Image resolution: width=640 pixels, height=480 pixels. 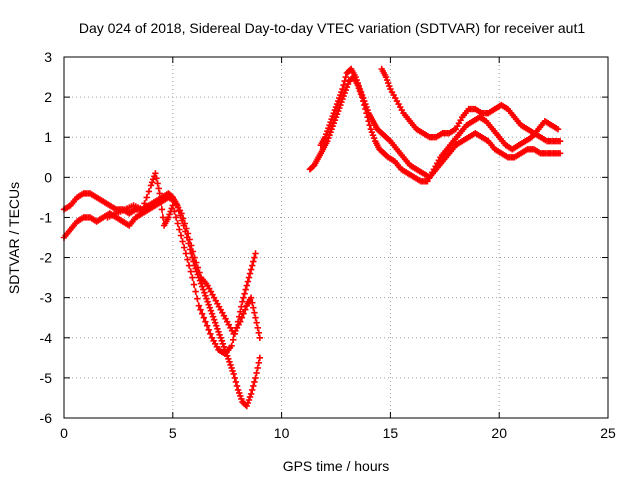 What do you see at coordinates (46, 258) in the screenshot?
I see `y-tick-label: -2` at bounding box center [46, 258].